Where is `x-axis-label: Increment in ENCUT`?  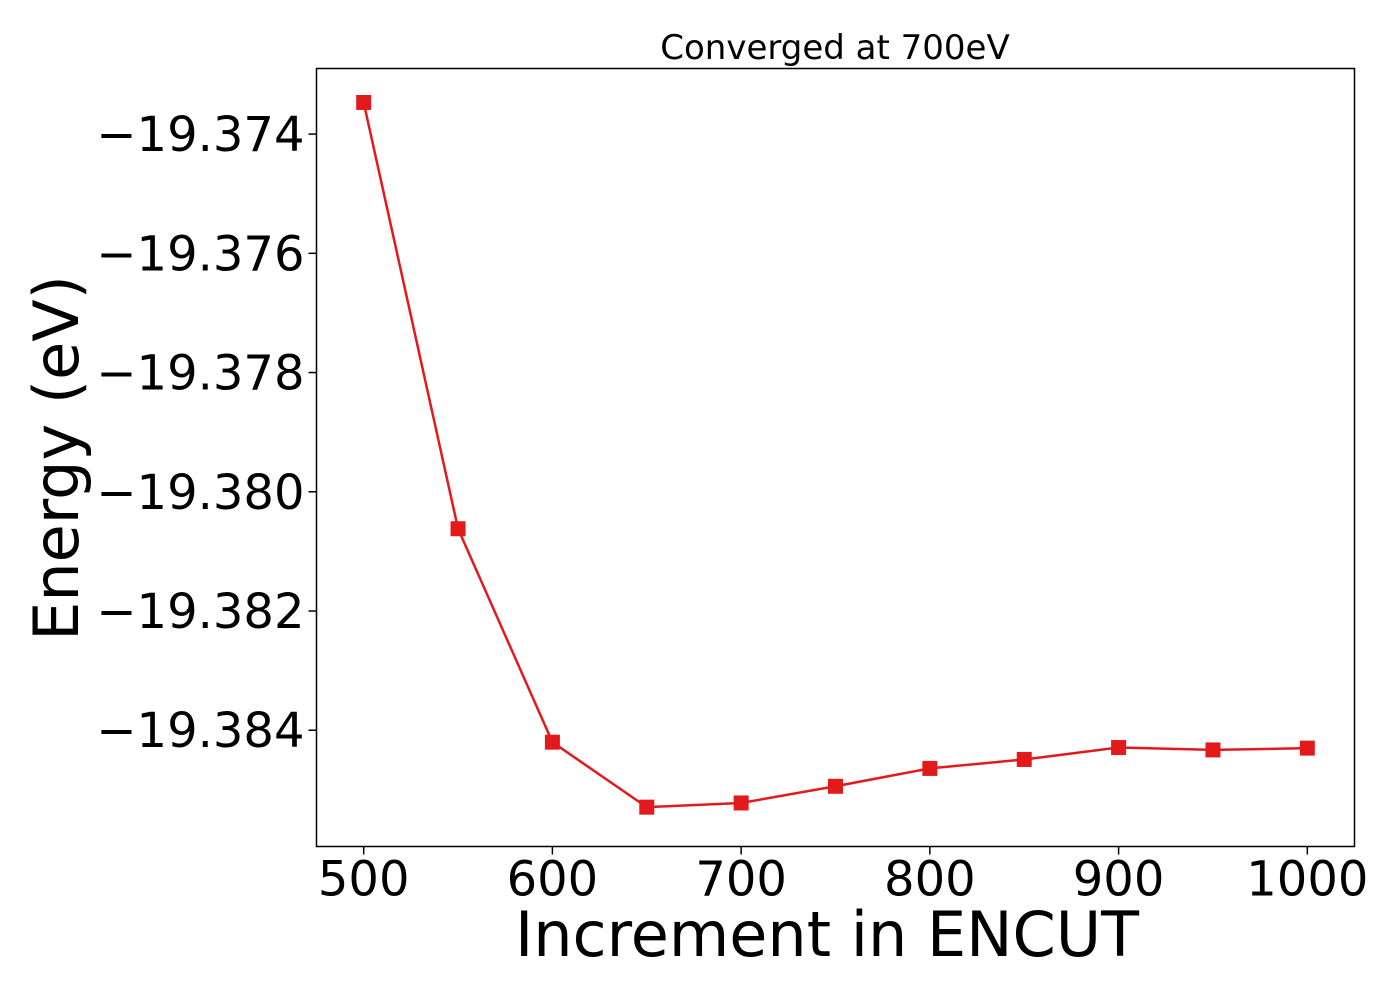 x-axis-label: Increment in ENCUT is located at coordinates (827, 934).